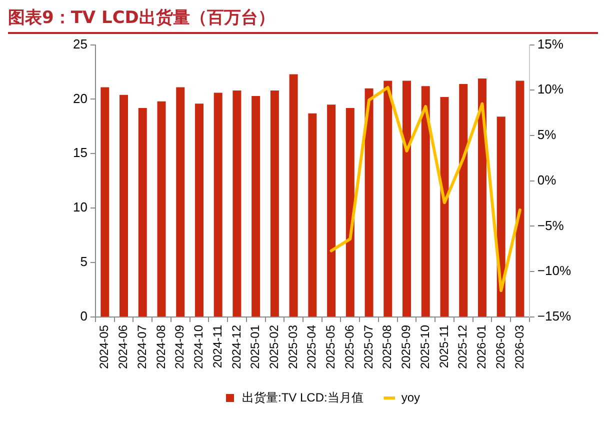 This screenshot has width=614, height=447. I want to click on x-tick-label: 2025-02, so click(274, 347).